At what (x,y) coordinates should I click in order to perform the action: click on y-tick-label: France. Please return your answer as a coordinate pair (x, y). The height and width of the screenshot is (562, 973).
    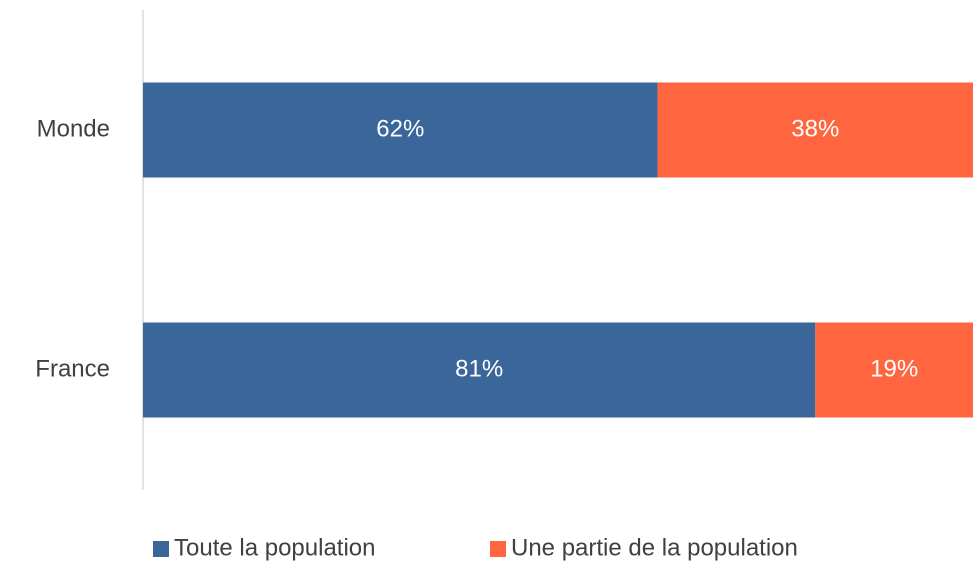
    Looking at the image, I should click on (72, 368).